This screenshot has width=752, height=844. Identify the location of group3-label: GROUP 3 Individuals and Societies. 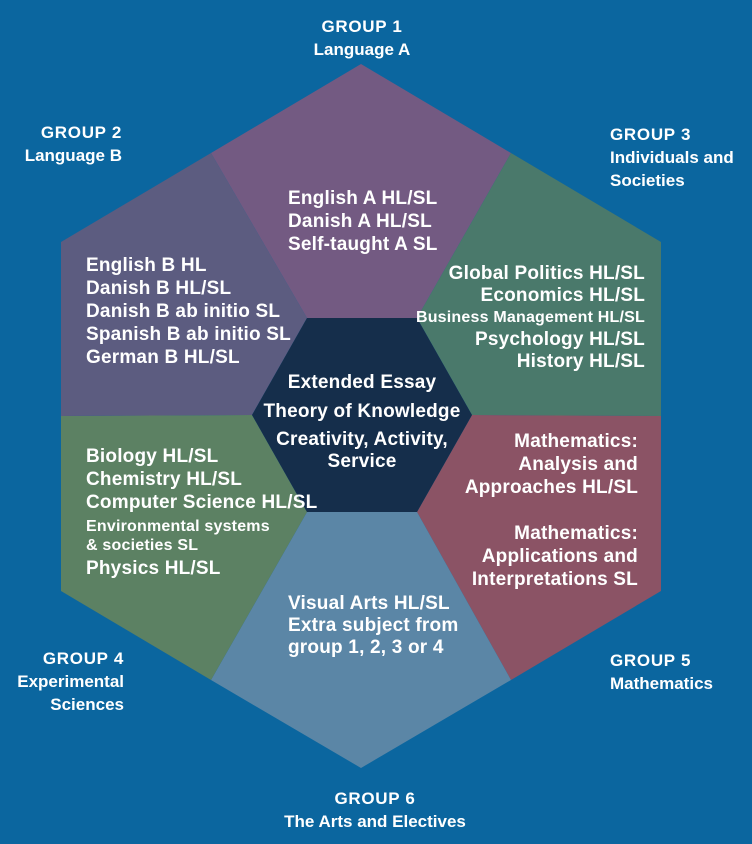
(672, 157).